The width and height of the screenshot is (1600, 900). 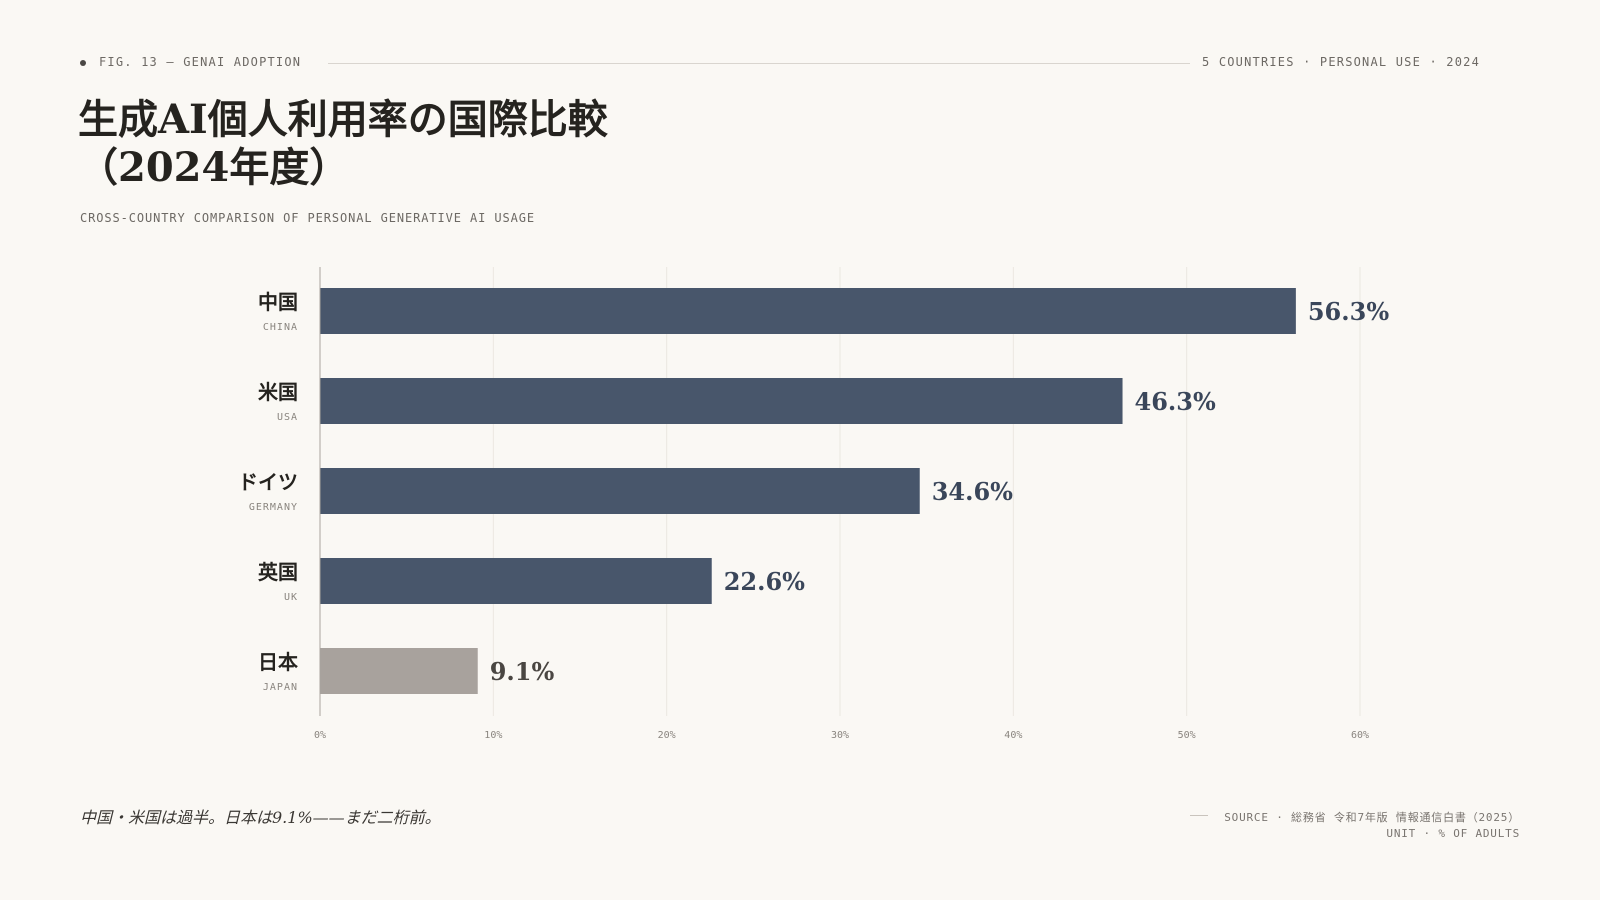 What do you see at coordinates (273, 507) in the screenshot?
I see `category-label-en: GERMANY` at bounding box center [273, 507].